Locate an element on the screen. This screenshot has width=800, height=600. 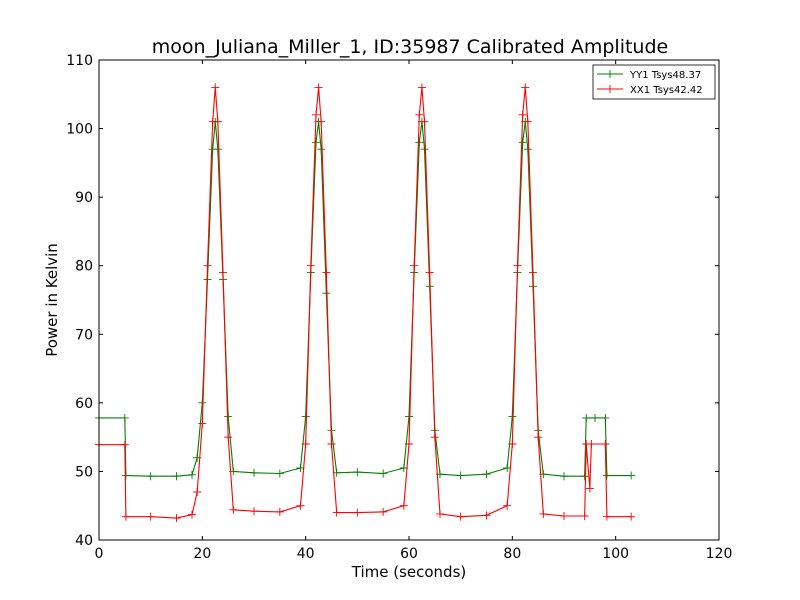
y-tick-label: 60 is located at coordinates (84, 404).